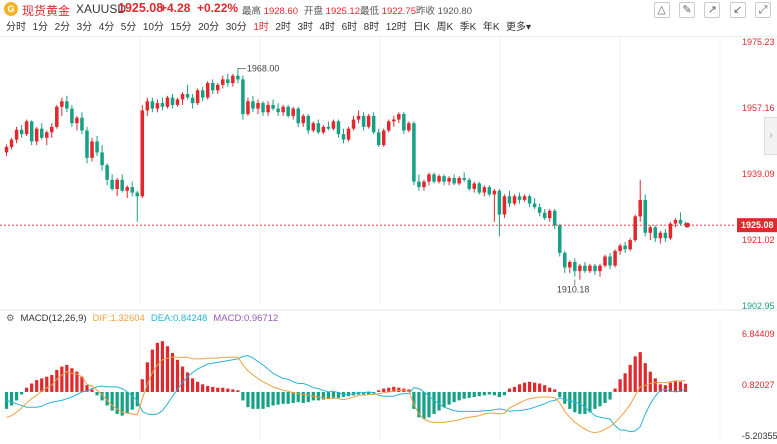 This screenshot has width=777, height=444. What do you see at coordinates (421, 27) in the screenshot?
I see `tab-17: 日K` at bounding box center [421, 27].